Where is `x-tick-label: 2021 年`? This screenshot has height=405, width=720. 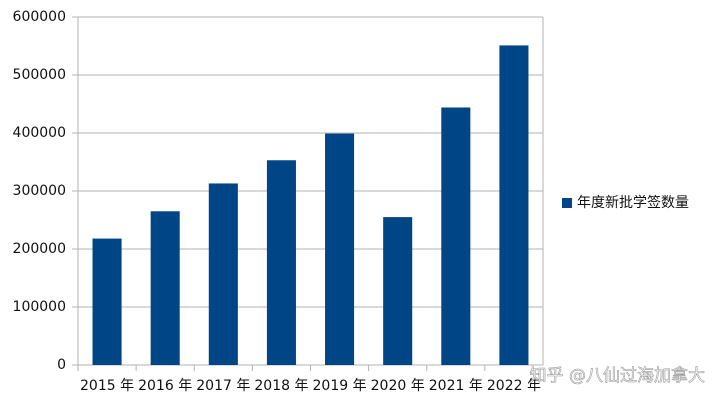 x-tick-label: 2021 年 is located at coordinates (456, 386).